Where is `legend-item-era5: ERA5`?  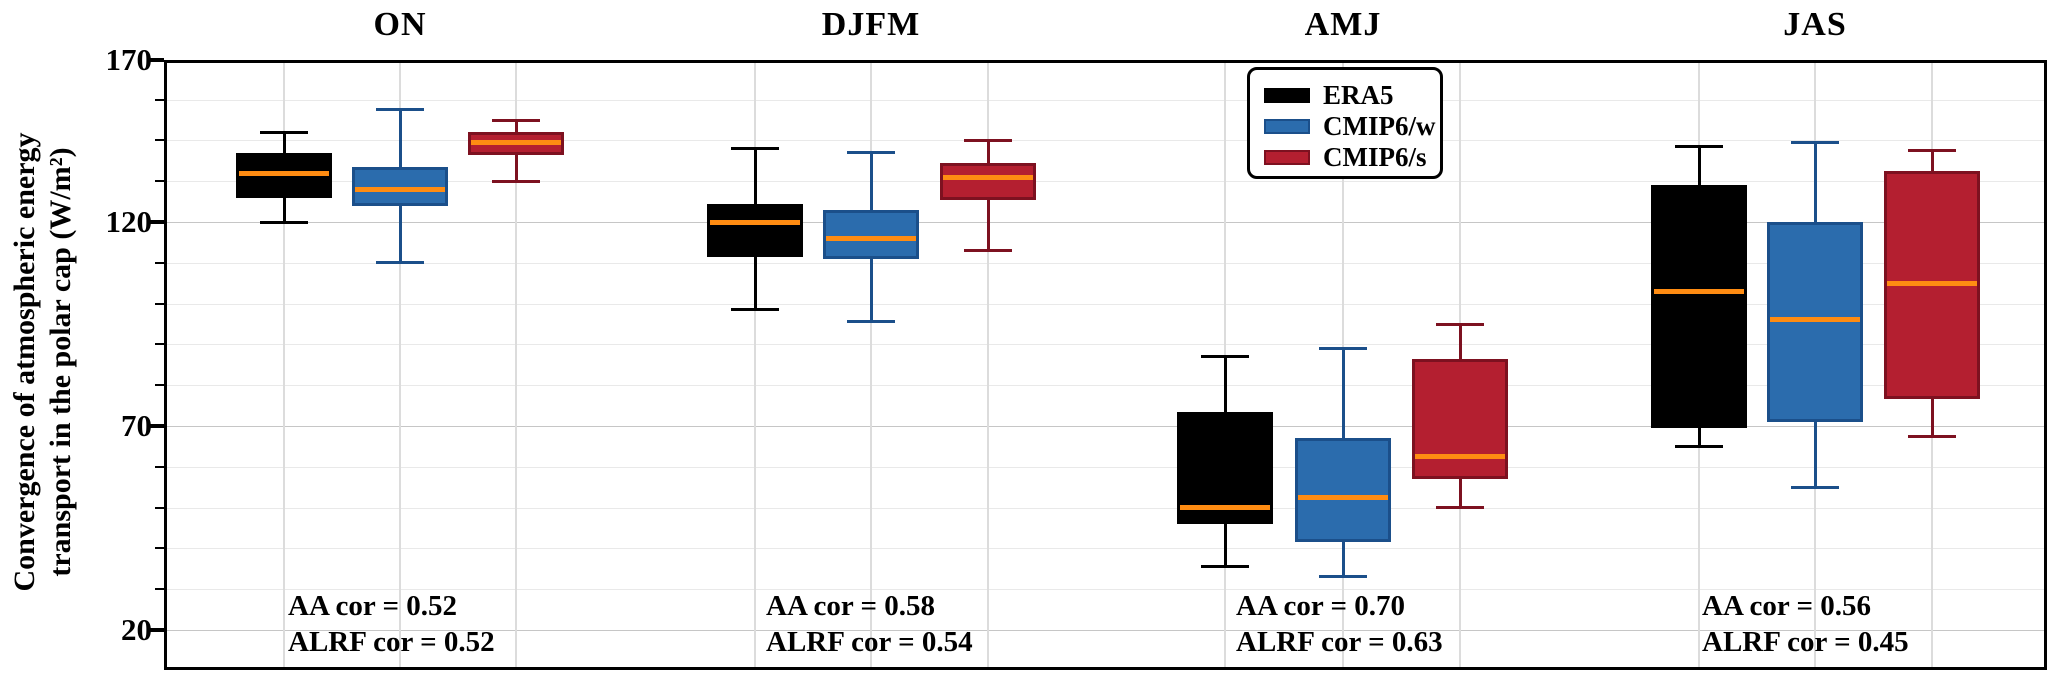
legend-item-era5: ERA5 is located at coordinates (1352, 95).